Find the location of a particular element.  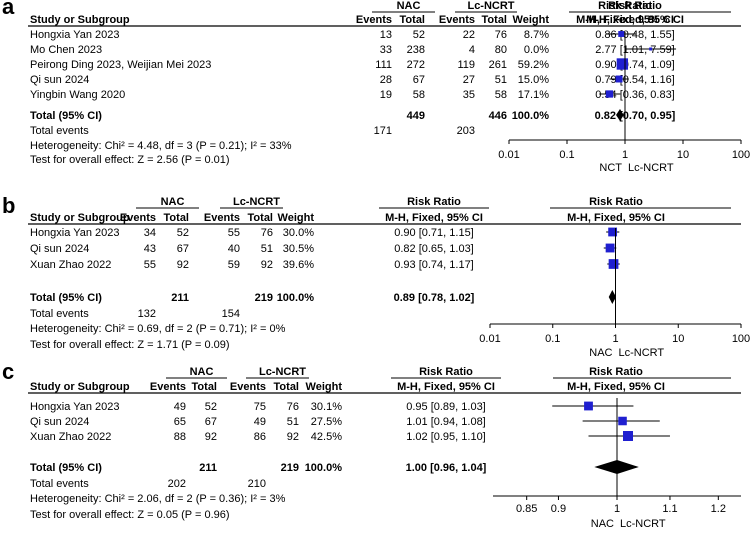

study-events-ctl: 27 is located at coordinates (469, 80).